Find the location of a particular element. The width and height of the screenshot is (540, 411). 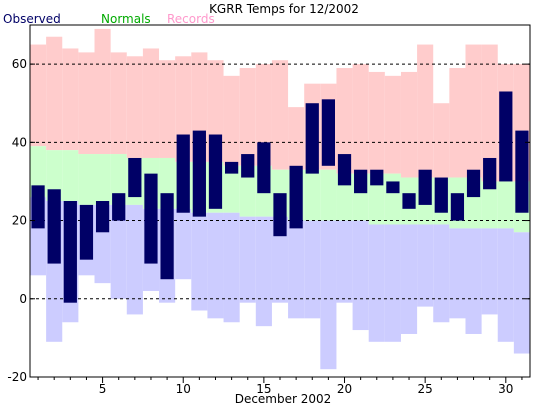

x-tick-label: 25 is located at coordinates (425, 389).